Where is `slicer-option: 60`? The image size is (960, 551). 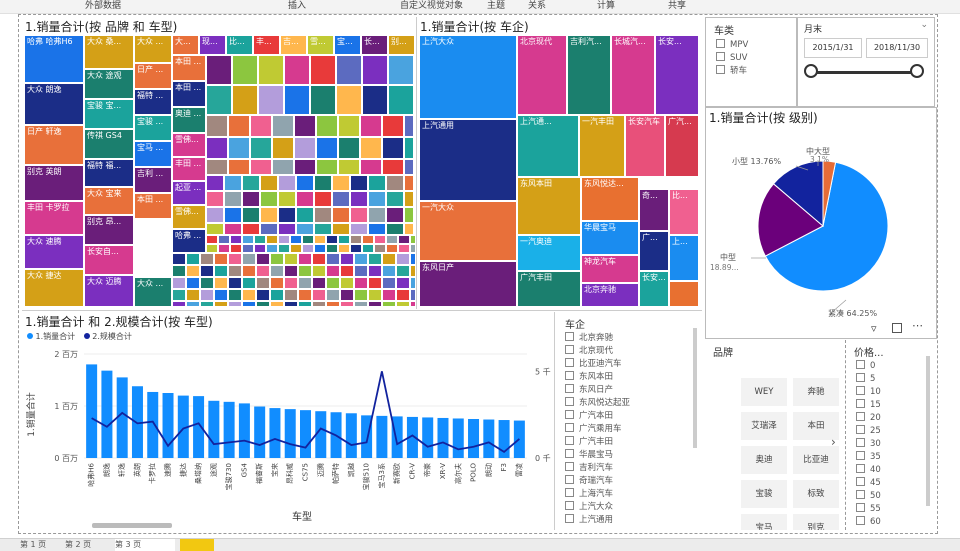 slicer-option: 60 is located at coordinates (868, 522).